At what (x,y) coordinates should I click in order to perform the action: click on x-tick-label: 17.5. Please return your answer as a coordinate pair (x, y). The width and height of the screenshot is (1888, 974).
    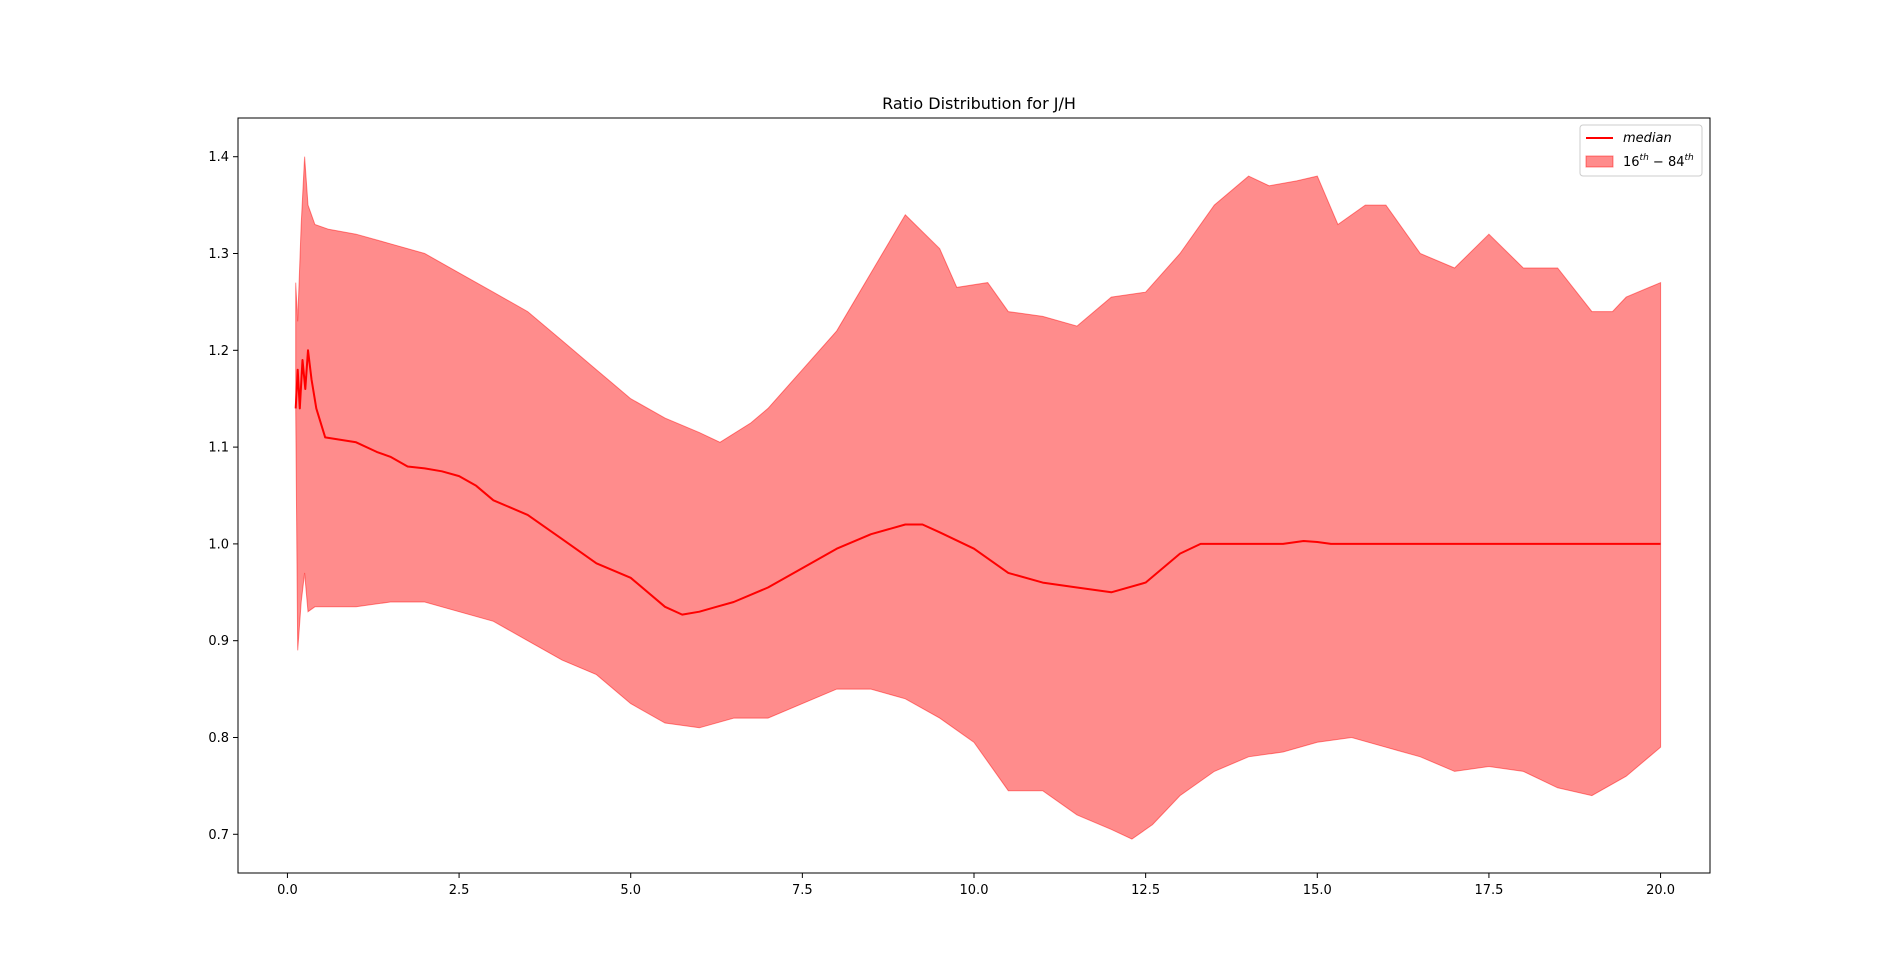
    Looking at the image, I should click on (1488, 890).